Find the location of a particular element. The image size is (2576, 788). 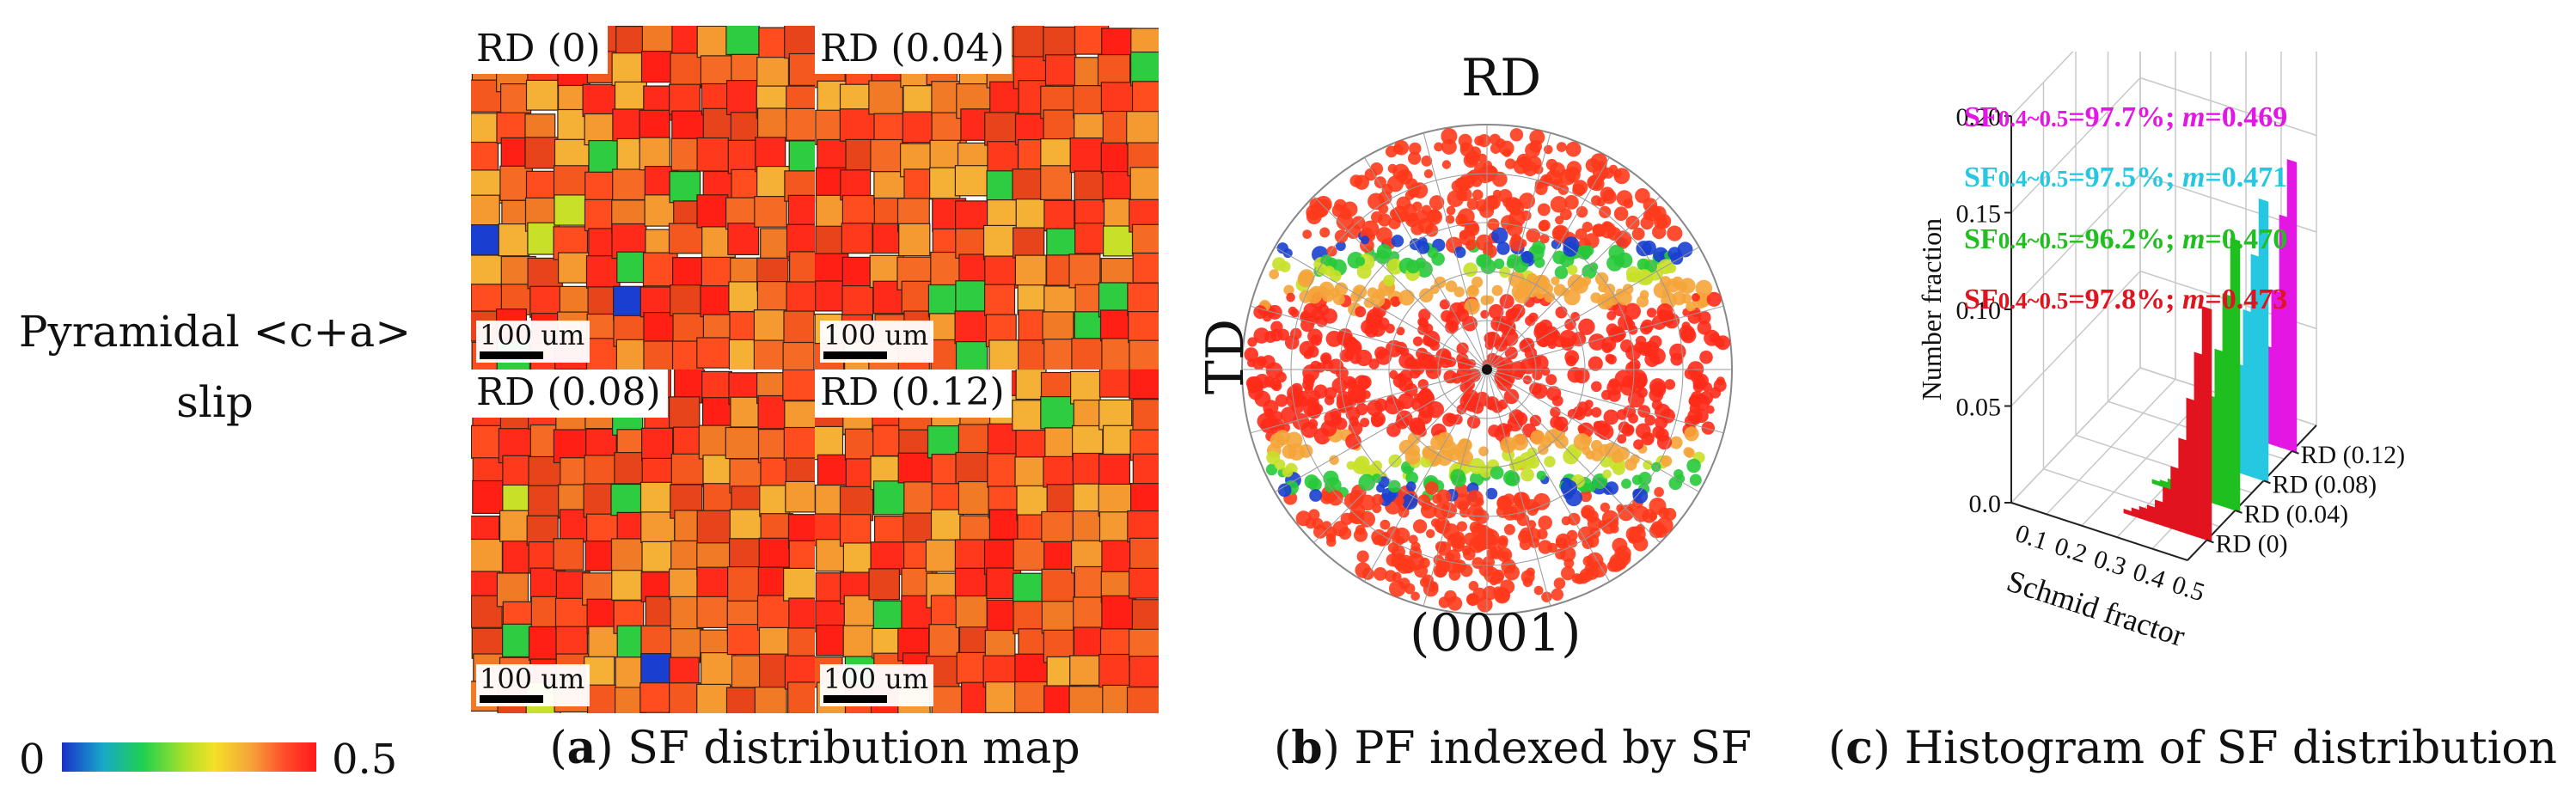

colorbar-max-label: 0.5 is located at coordinates (365, 760).